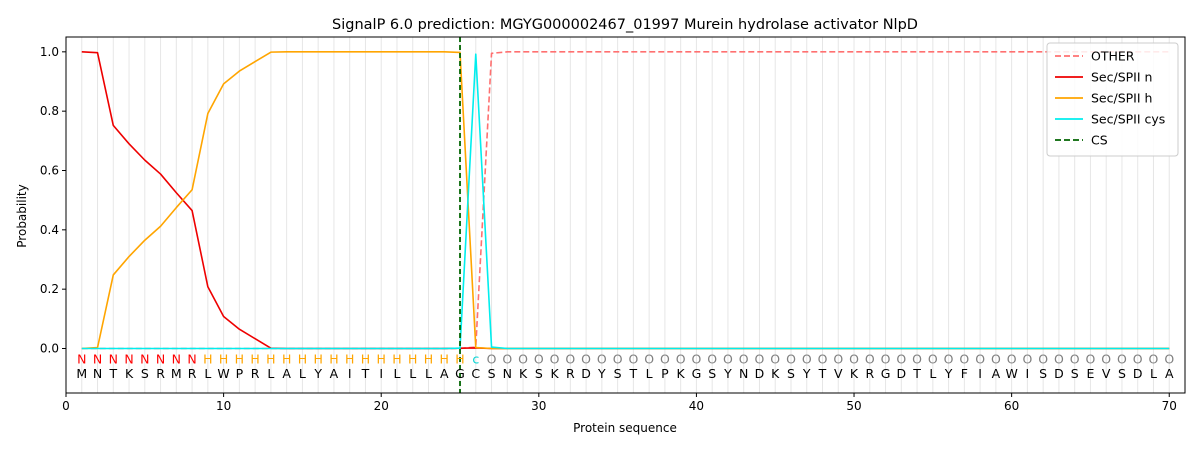 The width and height of the screenshot is (1200, 450). What do you see at coordinates (1121, 98) in the screenshot?
I see `legend-label-sec-spii-h: Sec/SPII h` at bounding box center [1121, 98].